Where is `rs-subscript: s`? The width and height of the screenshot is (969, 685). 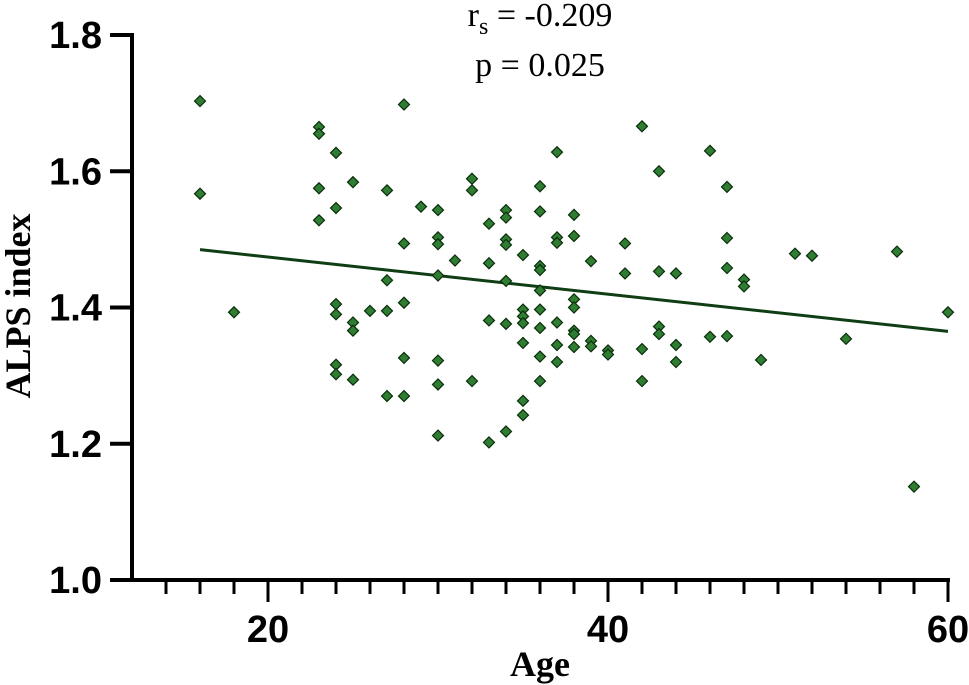
rs-subscript: s is located at coordinates (483, 27).